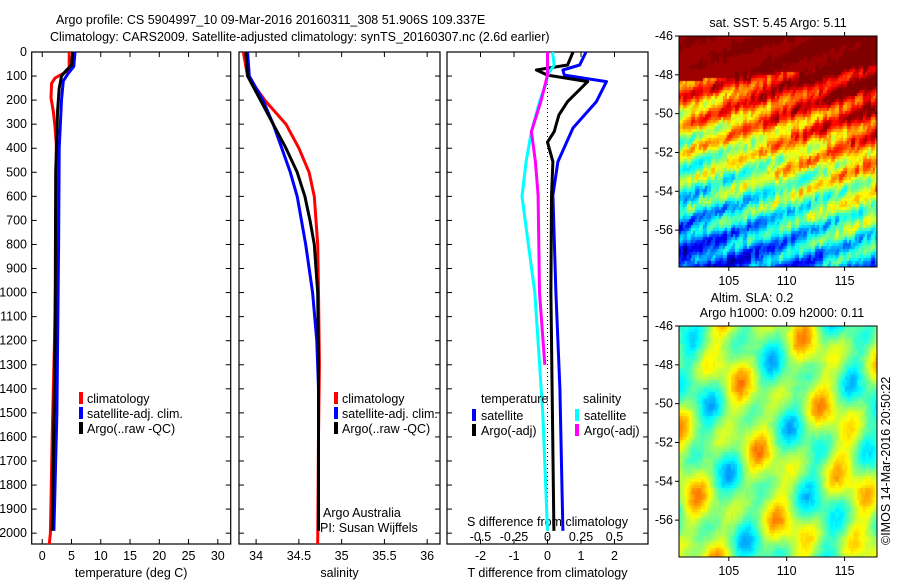  Describe the element at coordinates (480, 556) in the screenshot. I see `x-tick-label: -2` at that location.